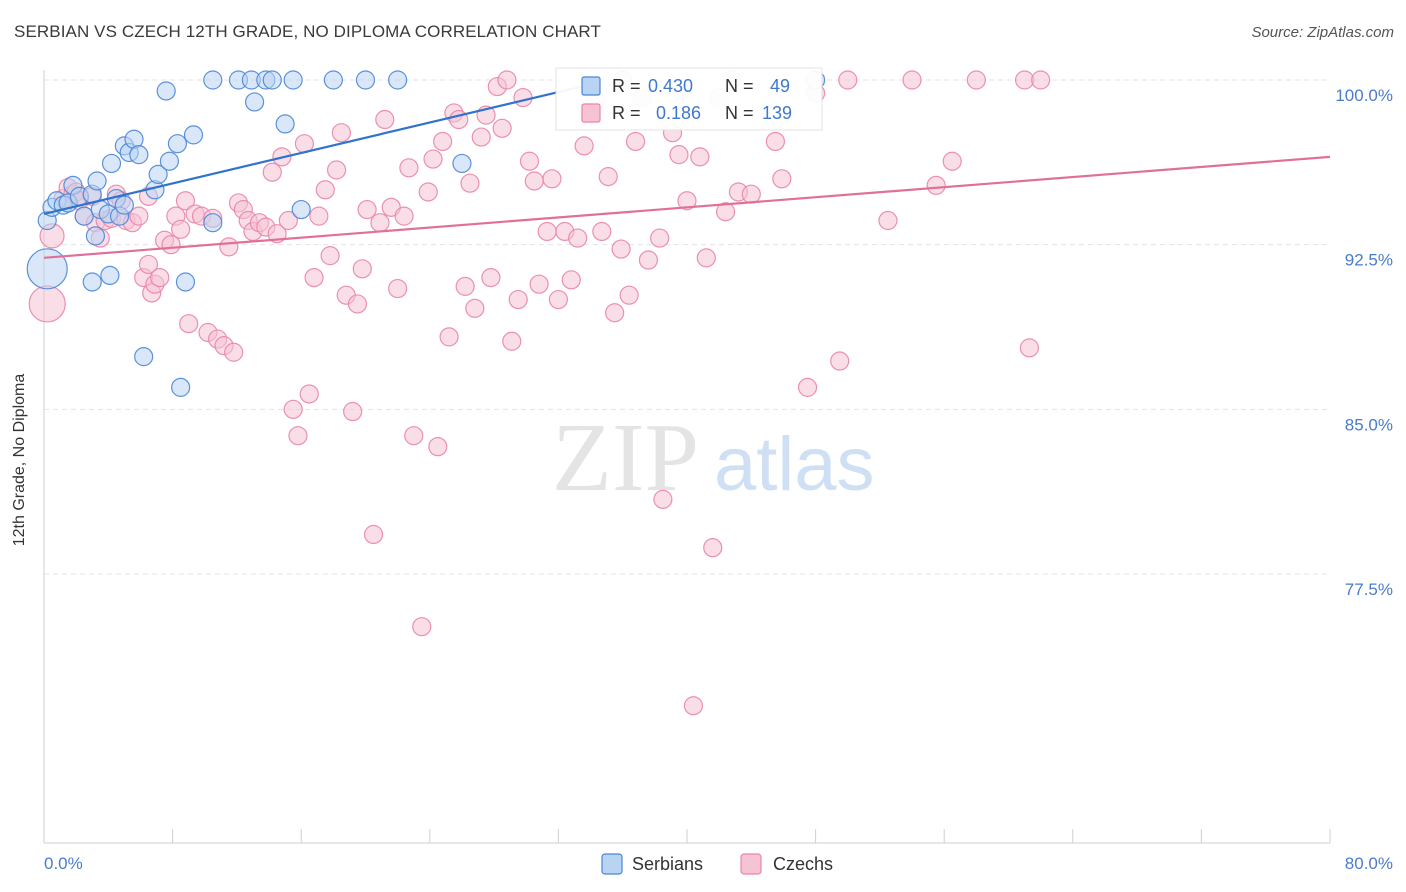 The width and height of the screenshot is (1406, 892). I want to click on source-label: Source: ZipAtlas.com, so click(1322, 32).